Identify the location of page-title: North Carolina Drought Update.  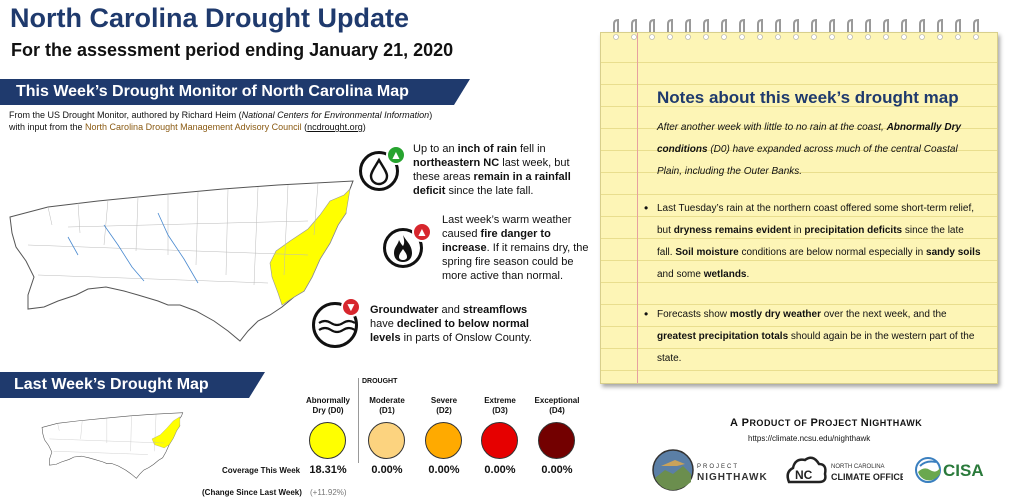
(209, 18).